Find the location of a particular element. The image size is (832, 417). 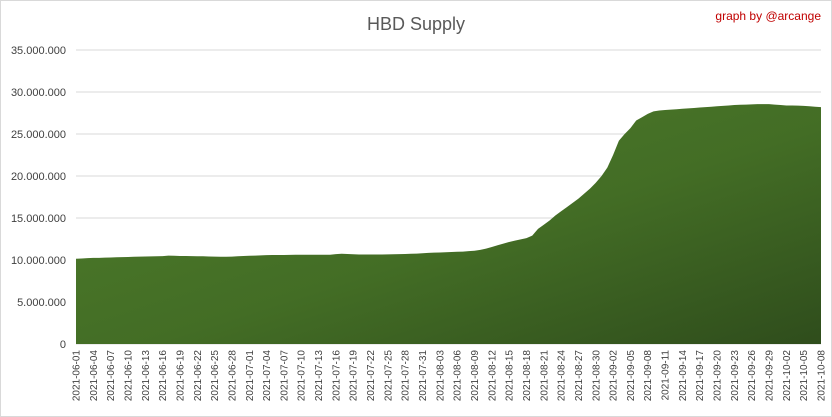

x-tick-label: 2021-06-28 is located at coordinates (232, 376).